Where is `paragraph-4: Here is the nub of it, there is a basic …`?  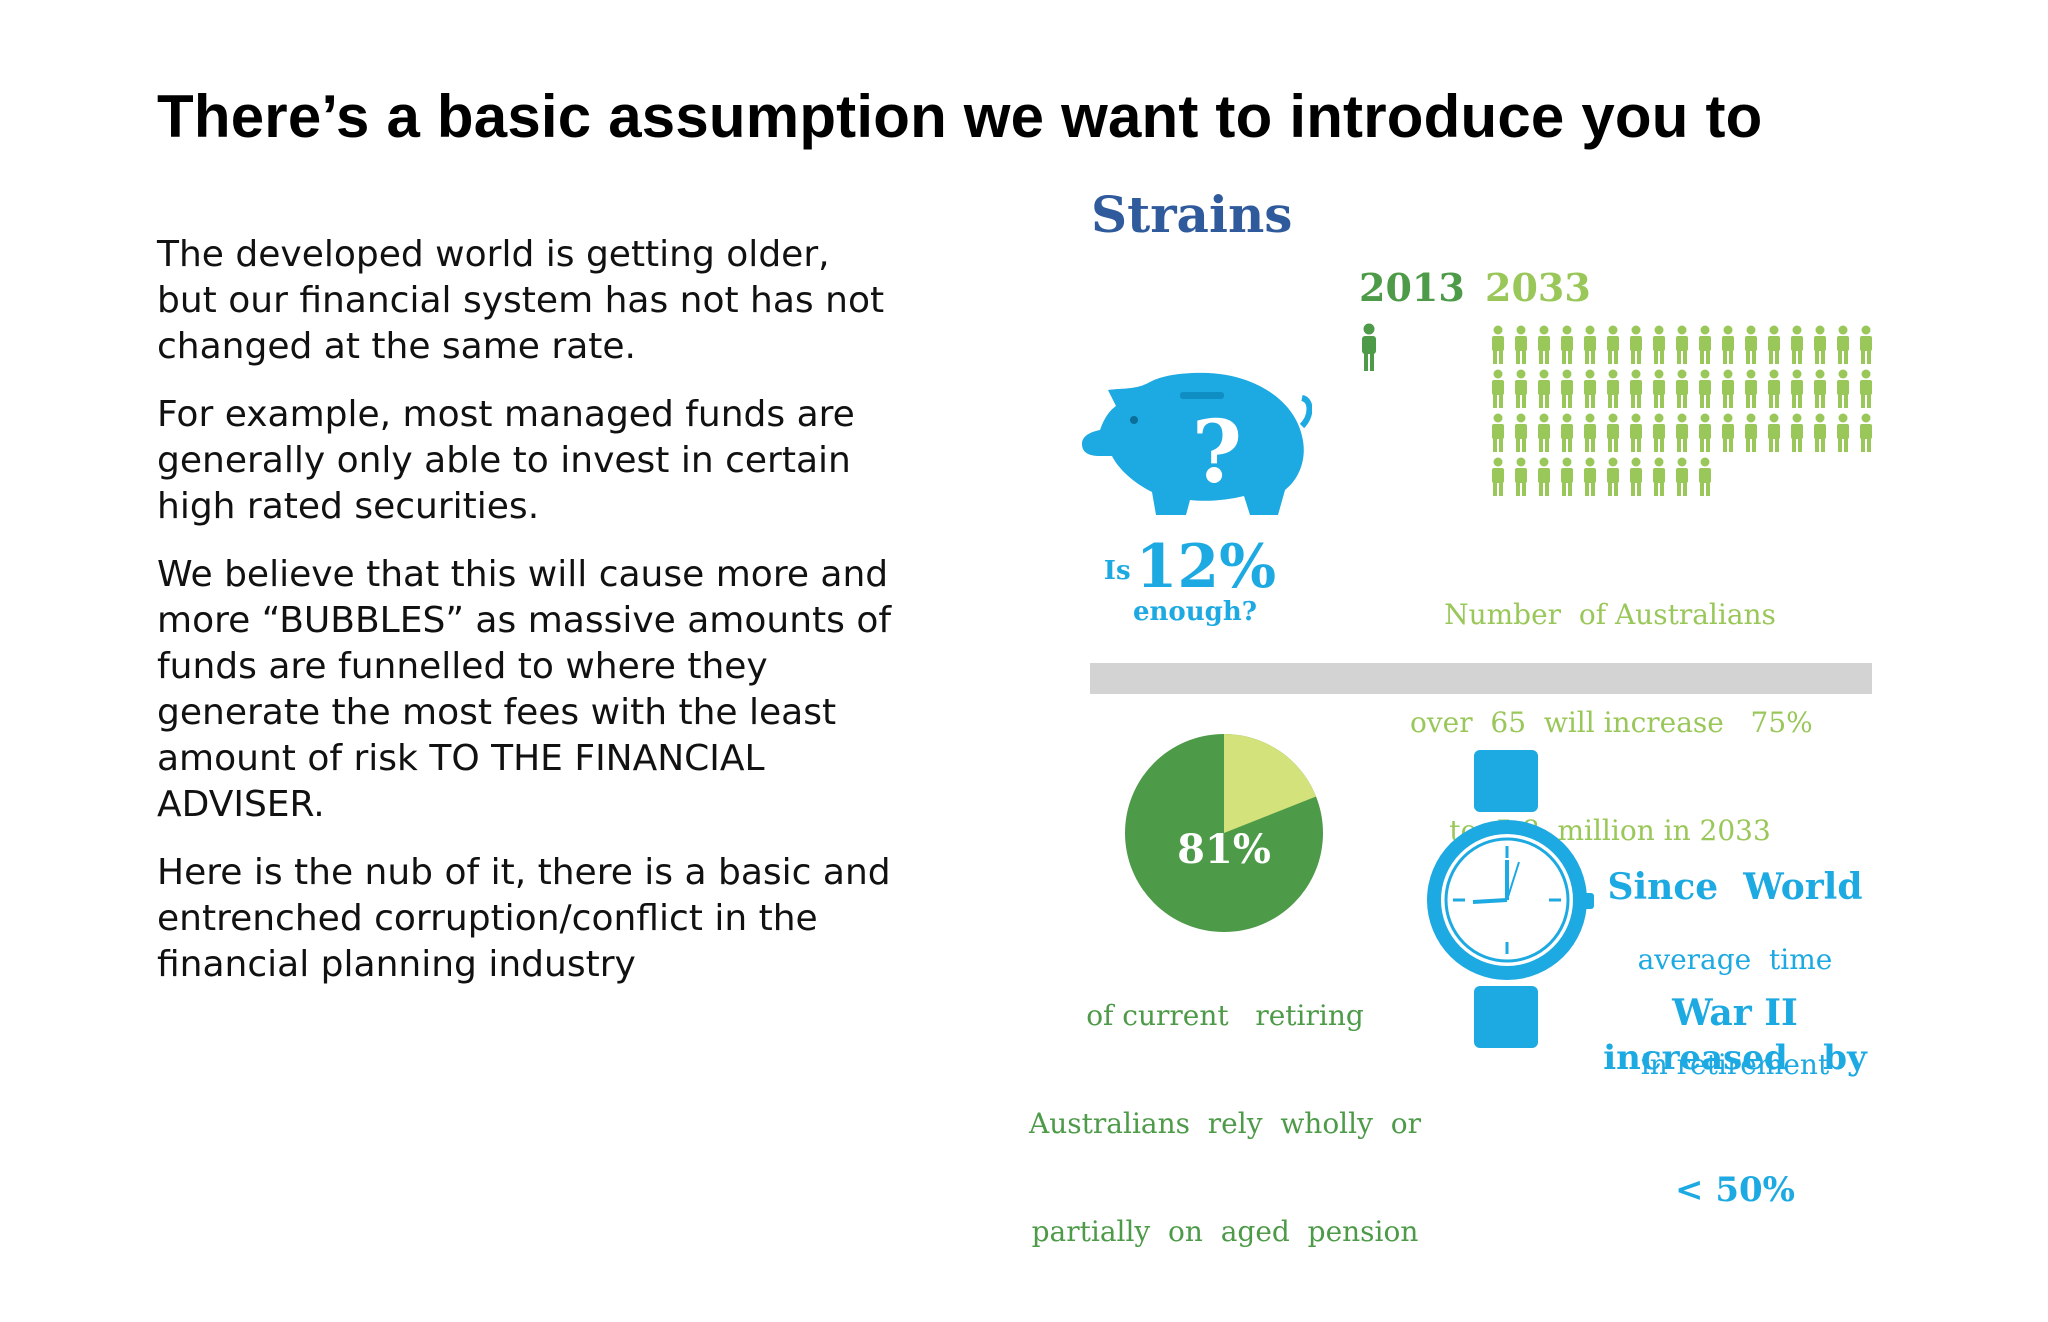 paragraph-4: Here is the nub of it, there is a basic … is located at coordinates (524, 918).